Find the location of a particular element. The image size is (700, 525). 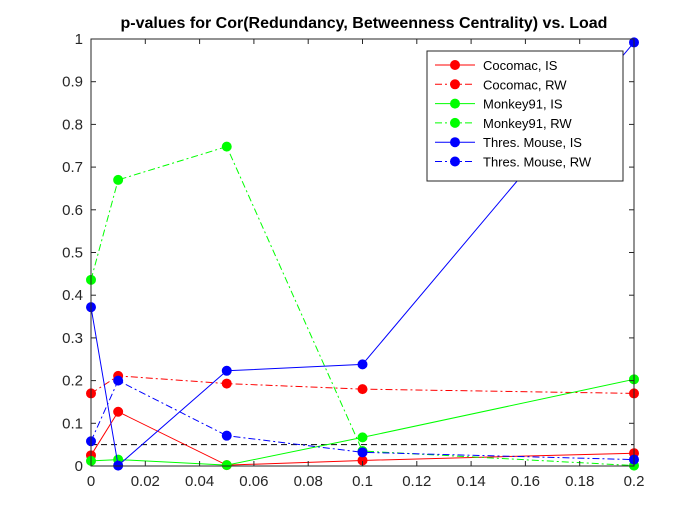

x-tick-label: 0.2 is located at coordinates (634, 481).